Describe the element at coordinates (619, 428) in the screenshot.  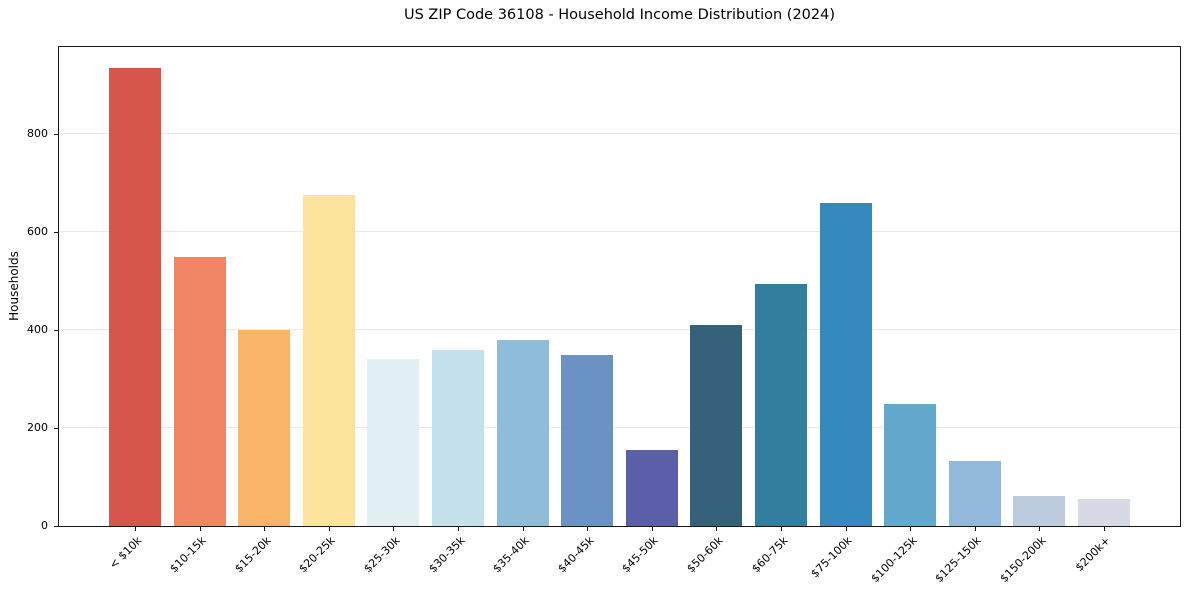
I see `gridline-y200` at that location.